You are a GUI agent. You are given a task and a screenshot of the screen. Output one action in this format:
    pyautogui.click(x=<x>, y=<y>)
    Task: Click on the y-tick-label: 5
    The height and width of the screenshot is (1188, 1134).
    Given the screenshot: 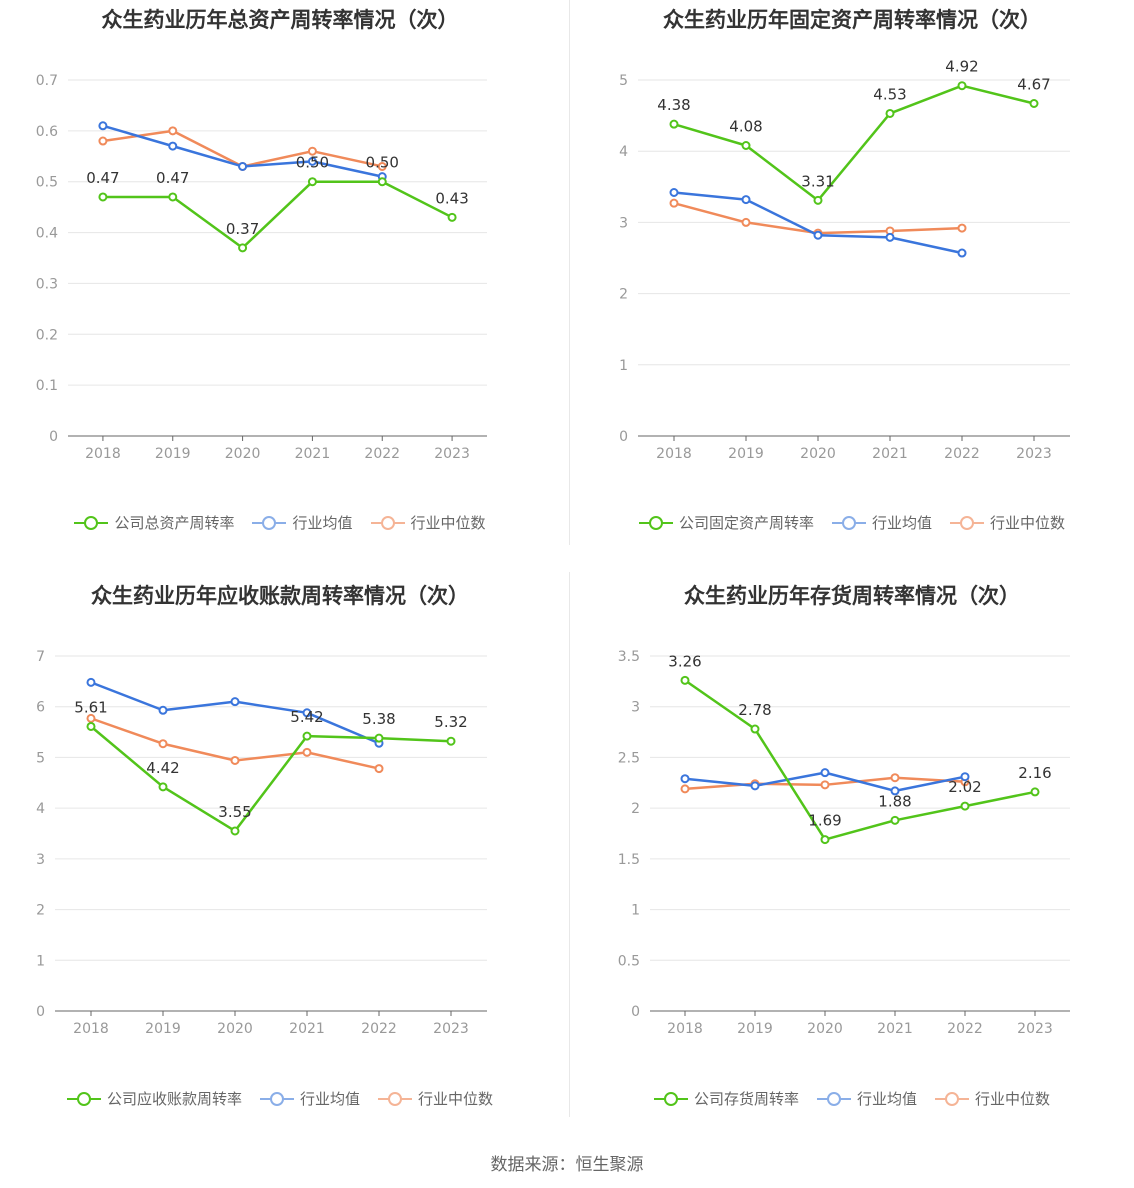 What is the action you would take?
    pyautogui.click(x=623, y=81)
    